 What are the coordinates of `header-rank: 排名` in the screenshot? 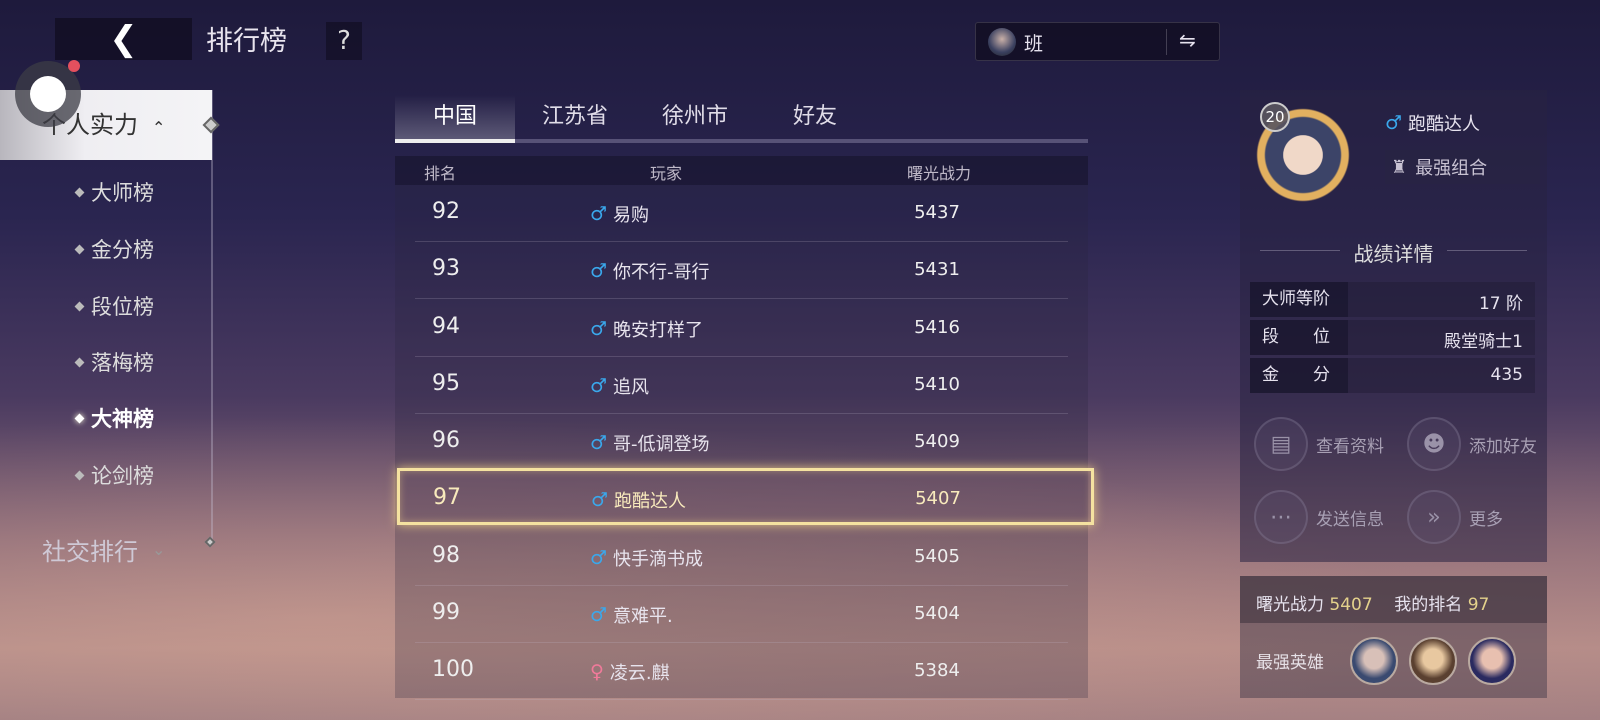 It's located at (440, 173).